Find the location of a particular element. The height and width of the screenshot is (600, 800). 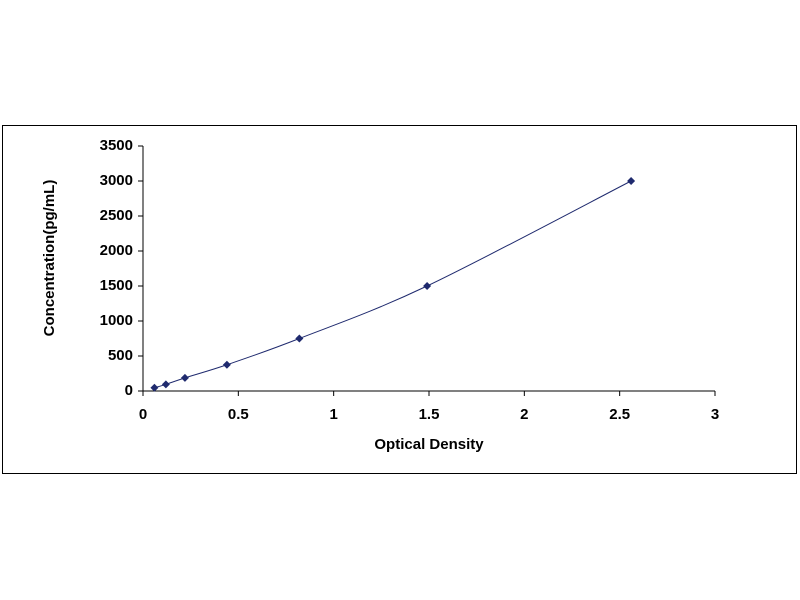

y-tick-label: 2500 is located at coordinates (116, 215).